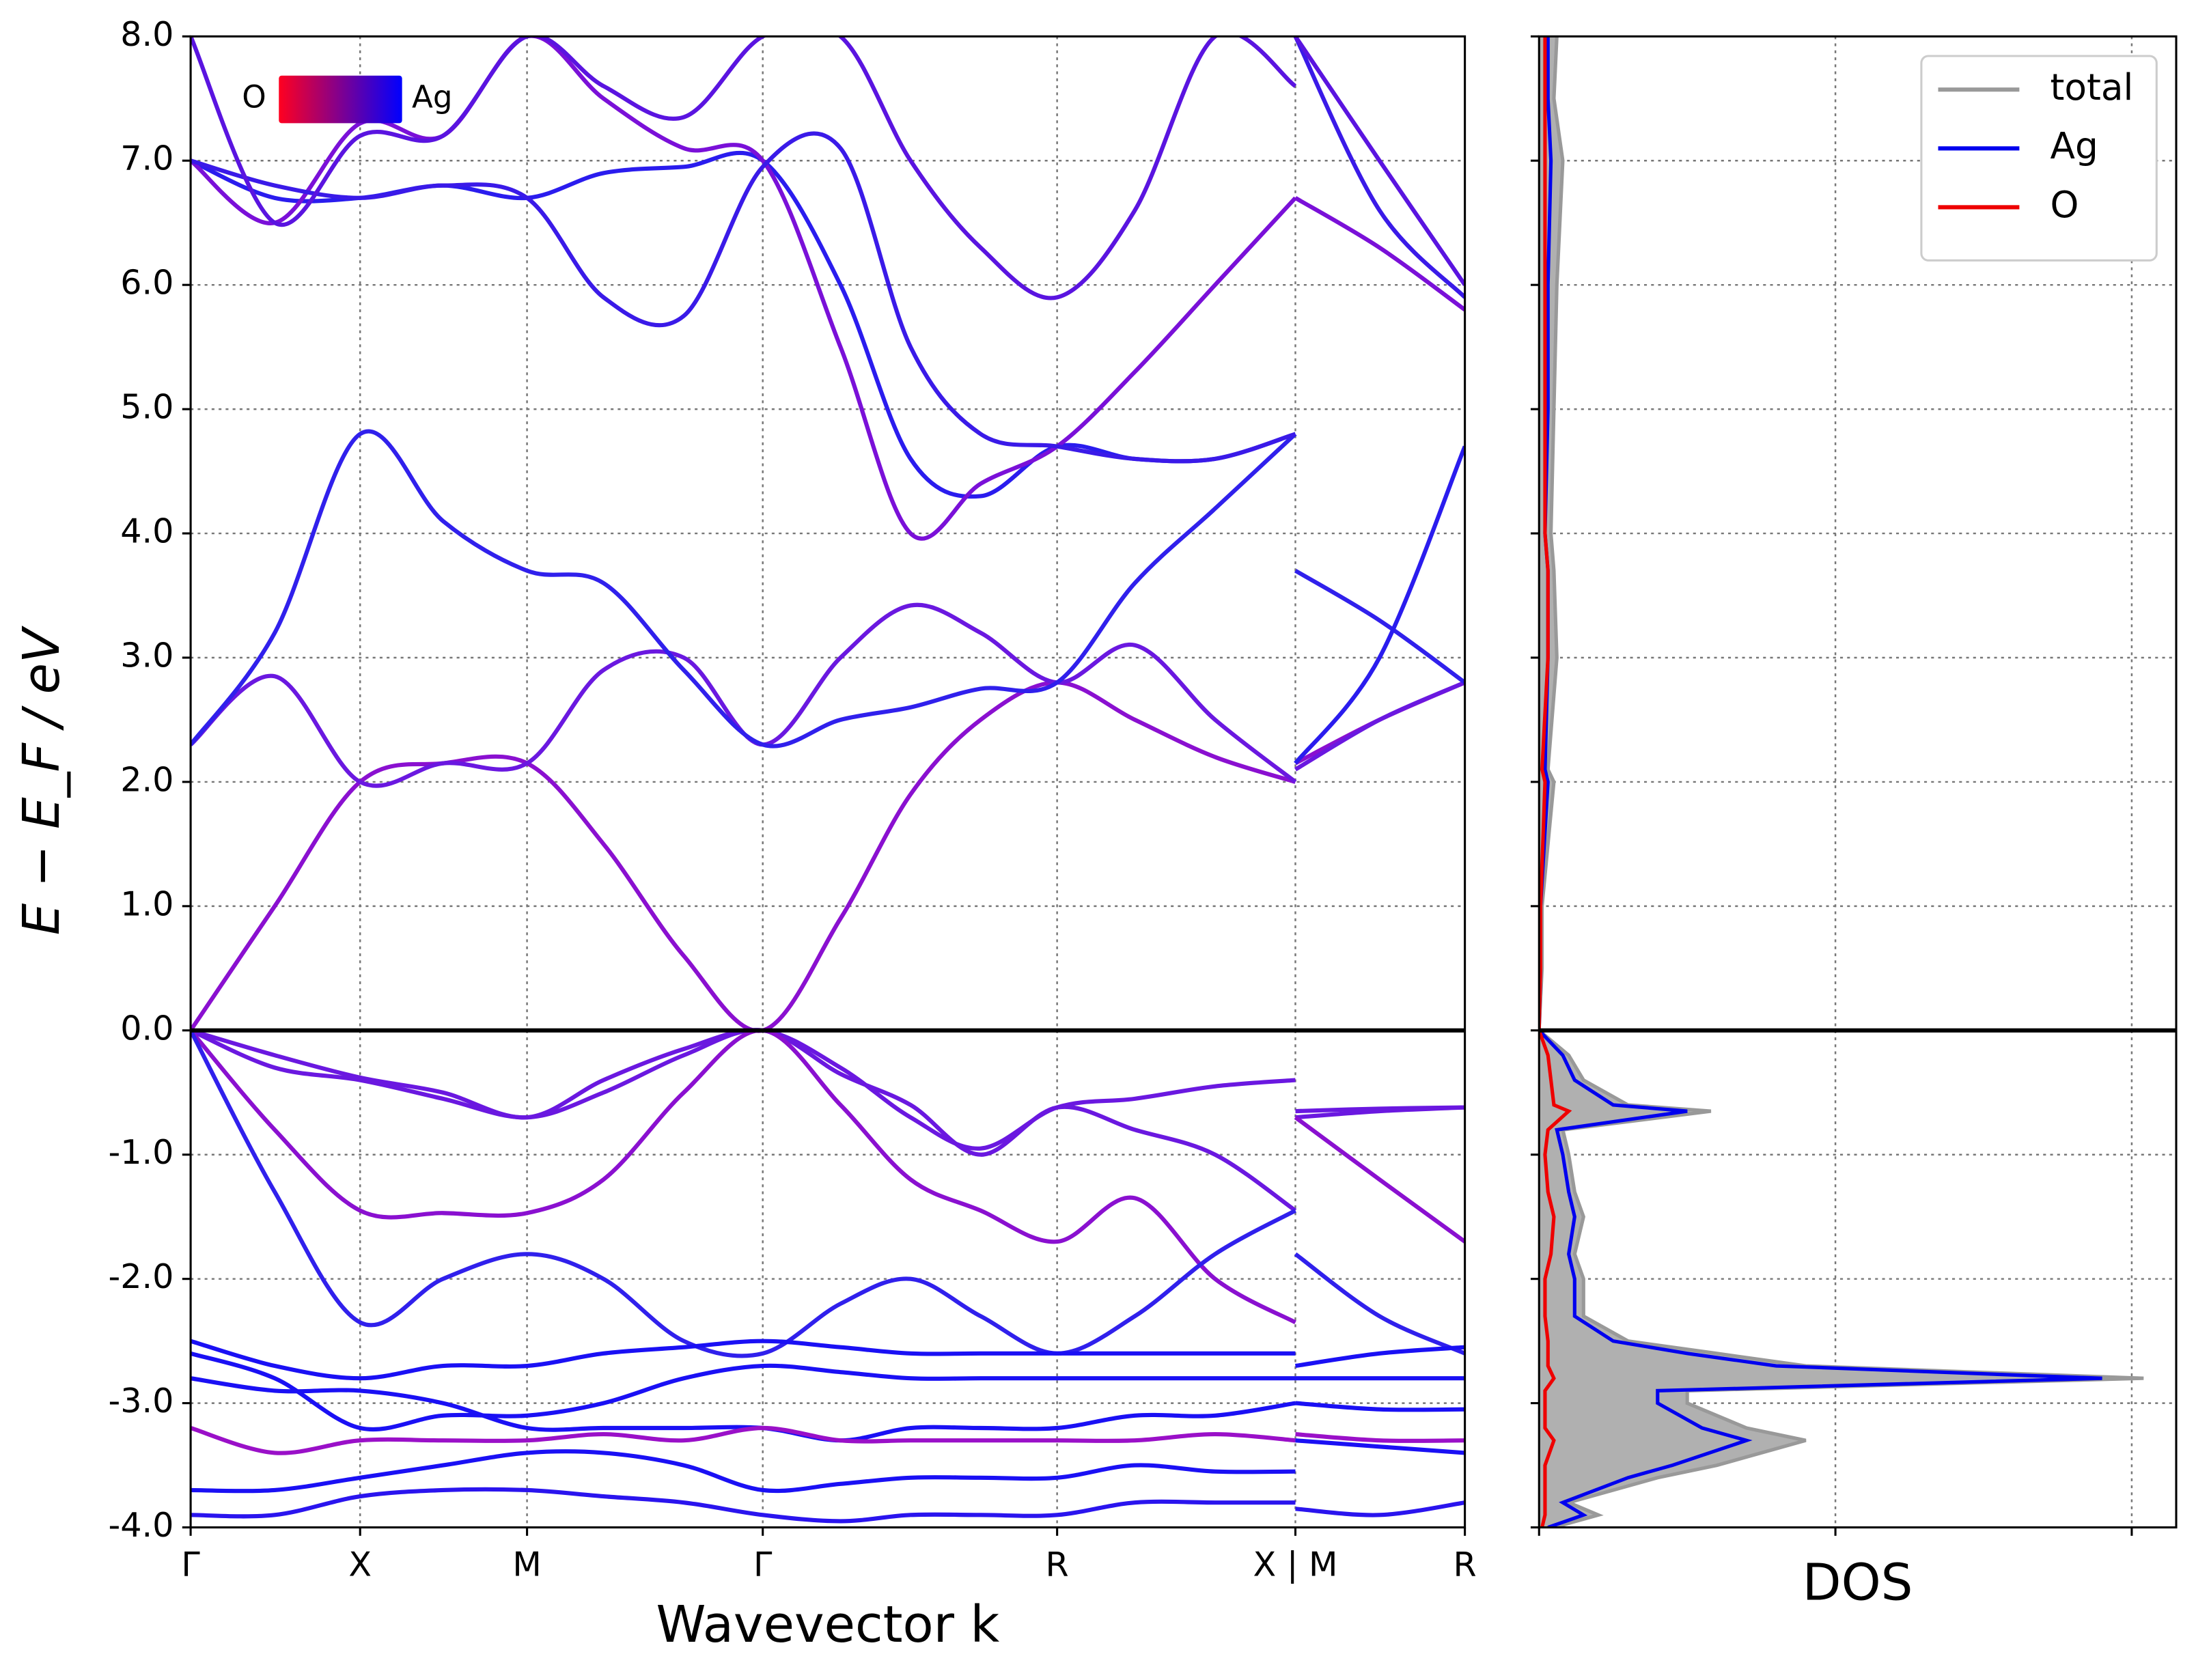 The width and height of the screenshot is (2196, 1680). I want to click on y-tick-label: 6.0, so click(146, 283).